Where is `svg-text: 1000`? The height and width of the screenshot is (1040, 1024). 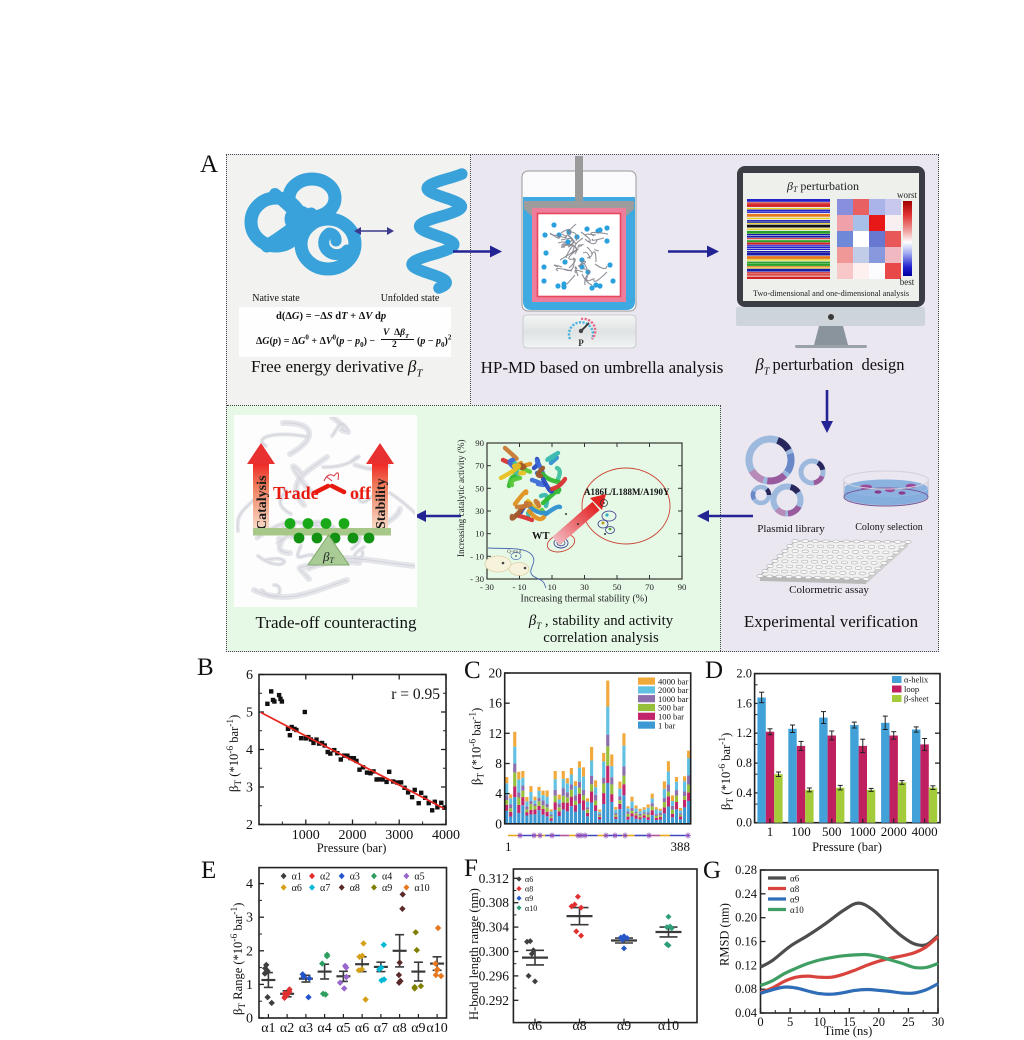 svg-text: 1000 is located at coordinates (863, 831).